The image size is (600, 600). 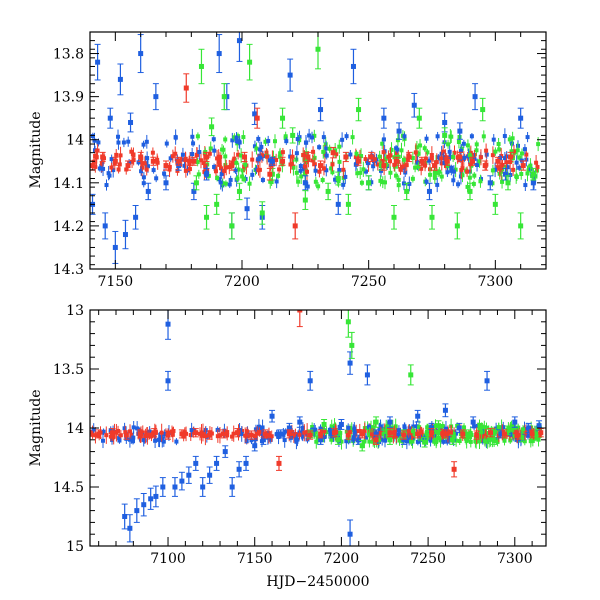 I want to click on y-tick-label: 13.8, so click(x=68, y=55).